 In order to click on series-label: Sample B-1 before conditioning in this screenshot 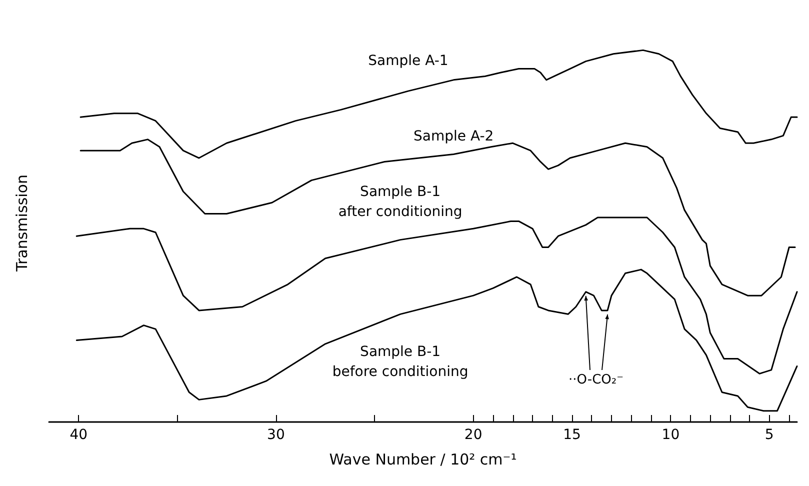, I will do `click(400, 362)`.